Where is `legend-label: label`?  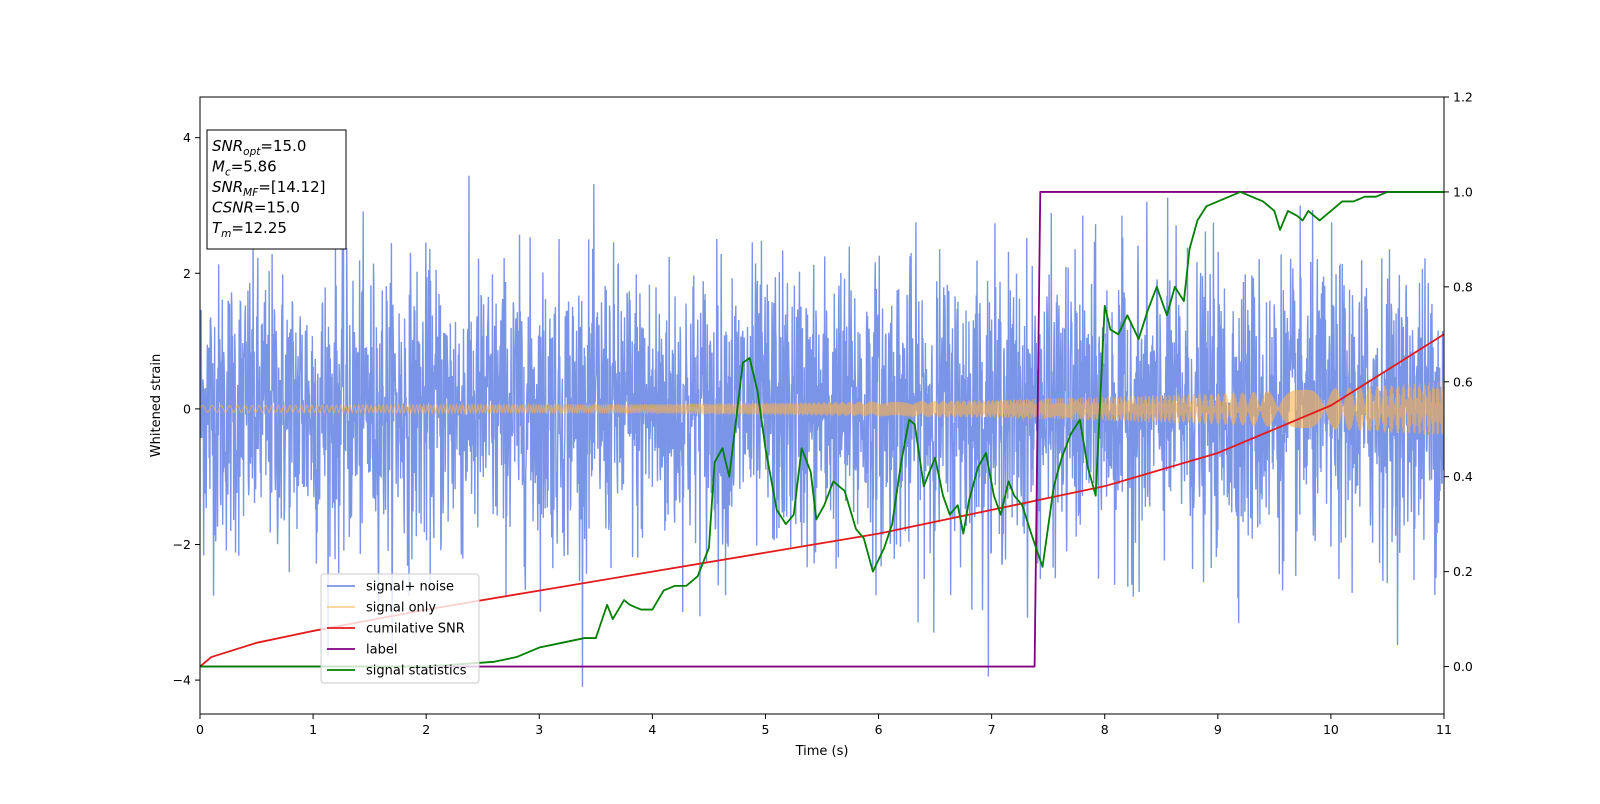
legend-label: label is located at coordinates (381, 650).